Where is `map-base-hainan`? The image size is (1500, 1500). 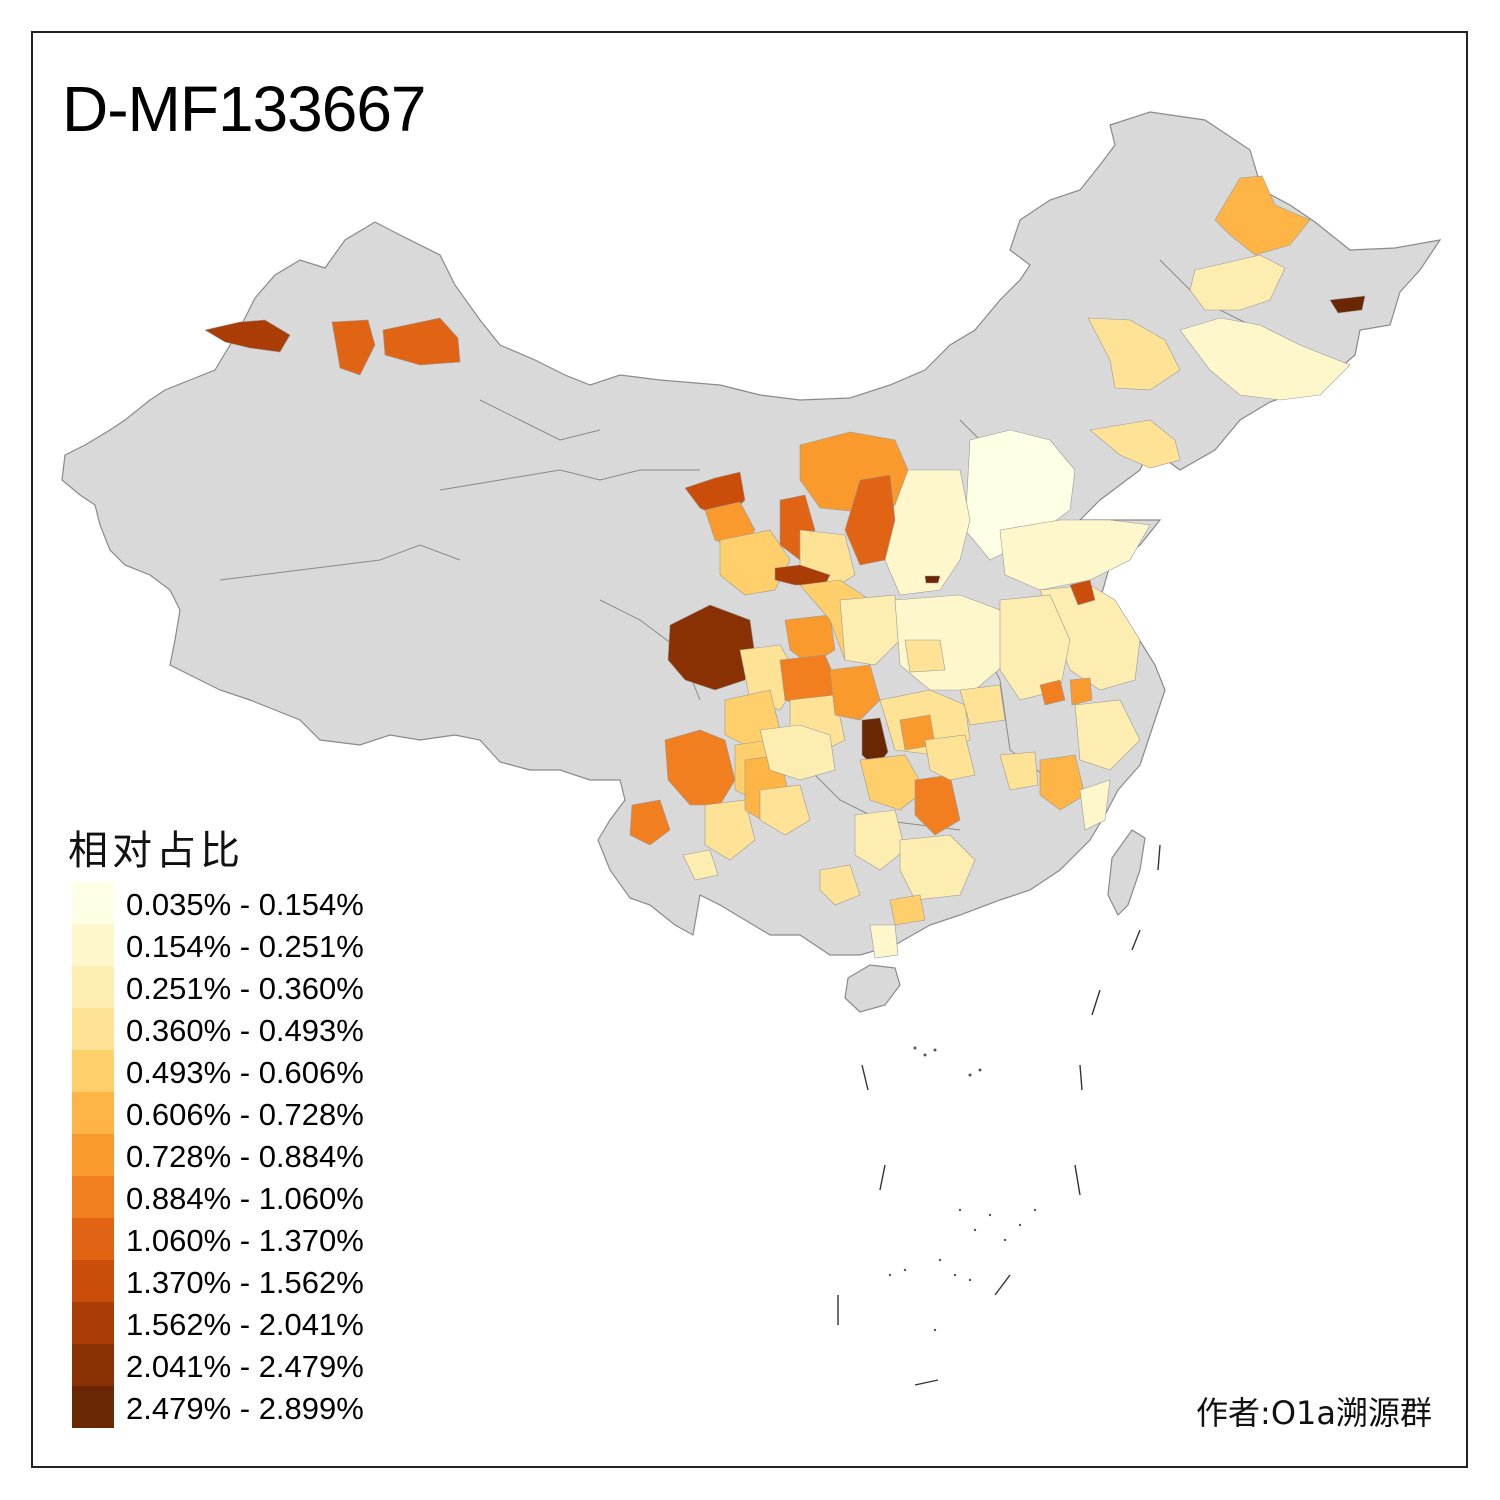 map-base-hainan is located at coordinates (872, 988).